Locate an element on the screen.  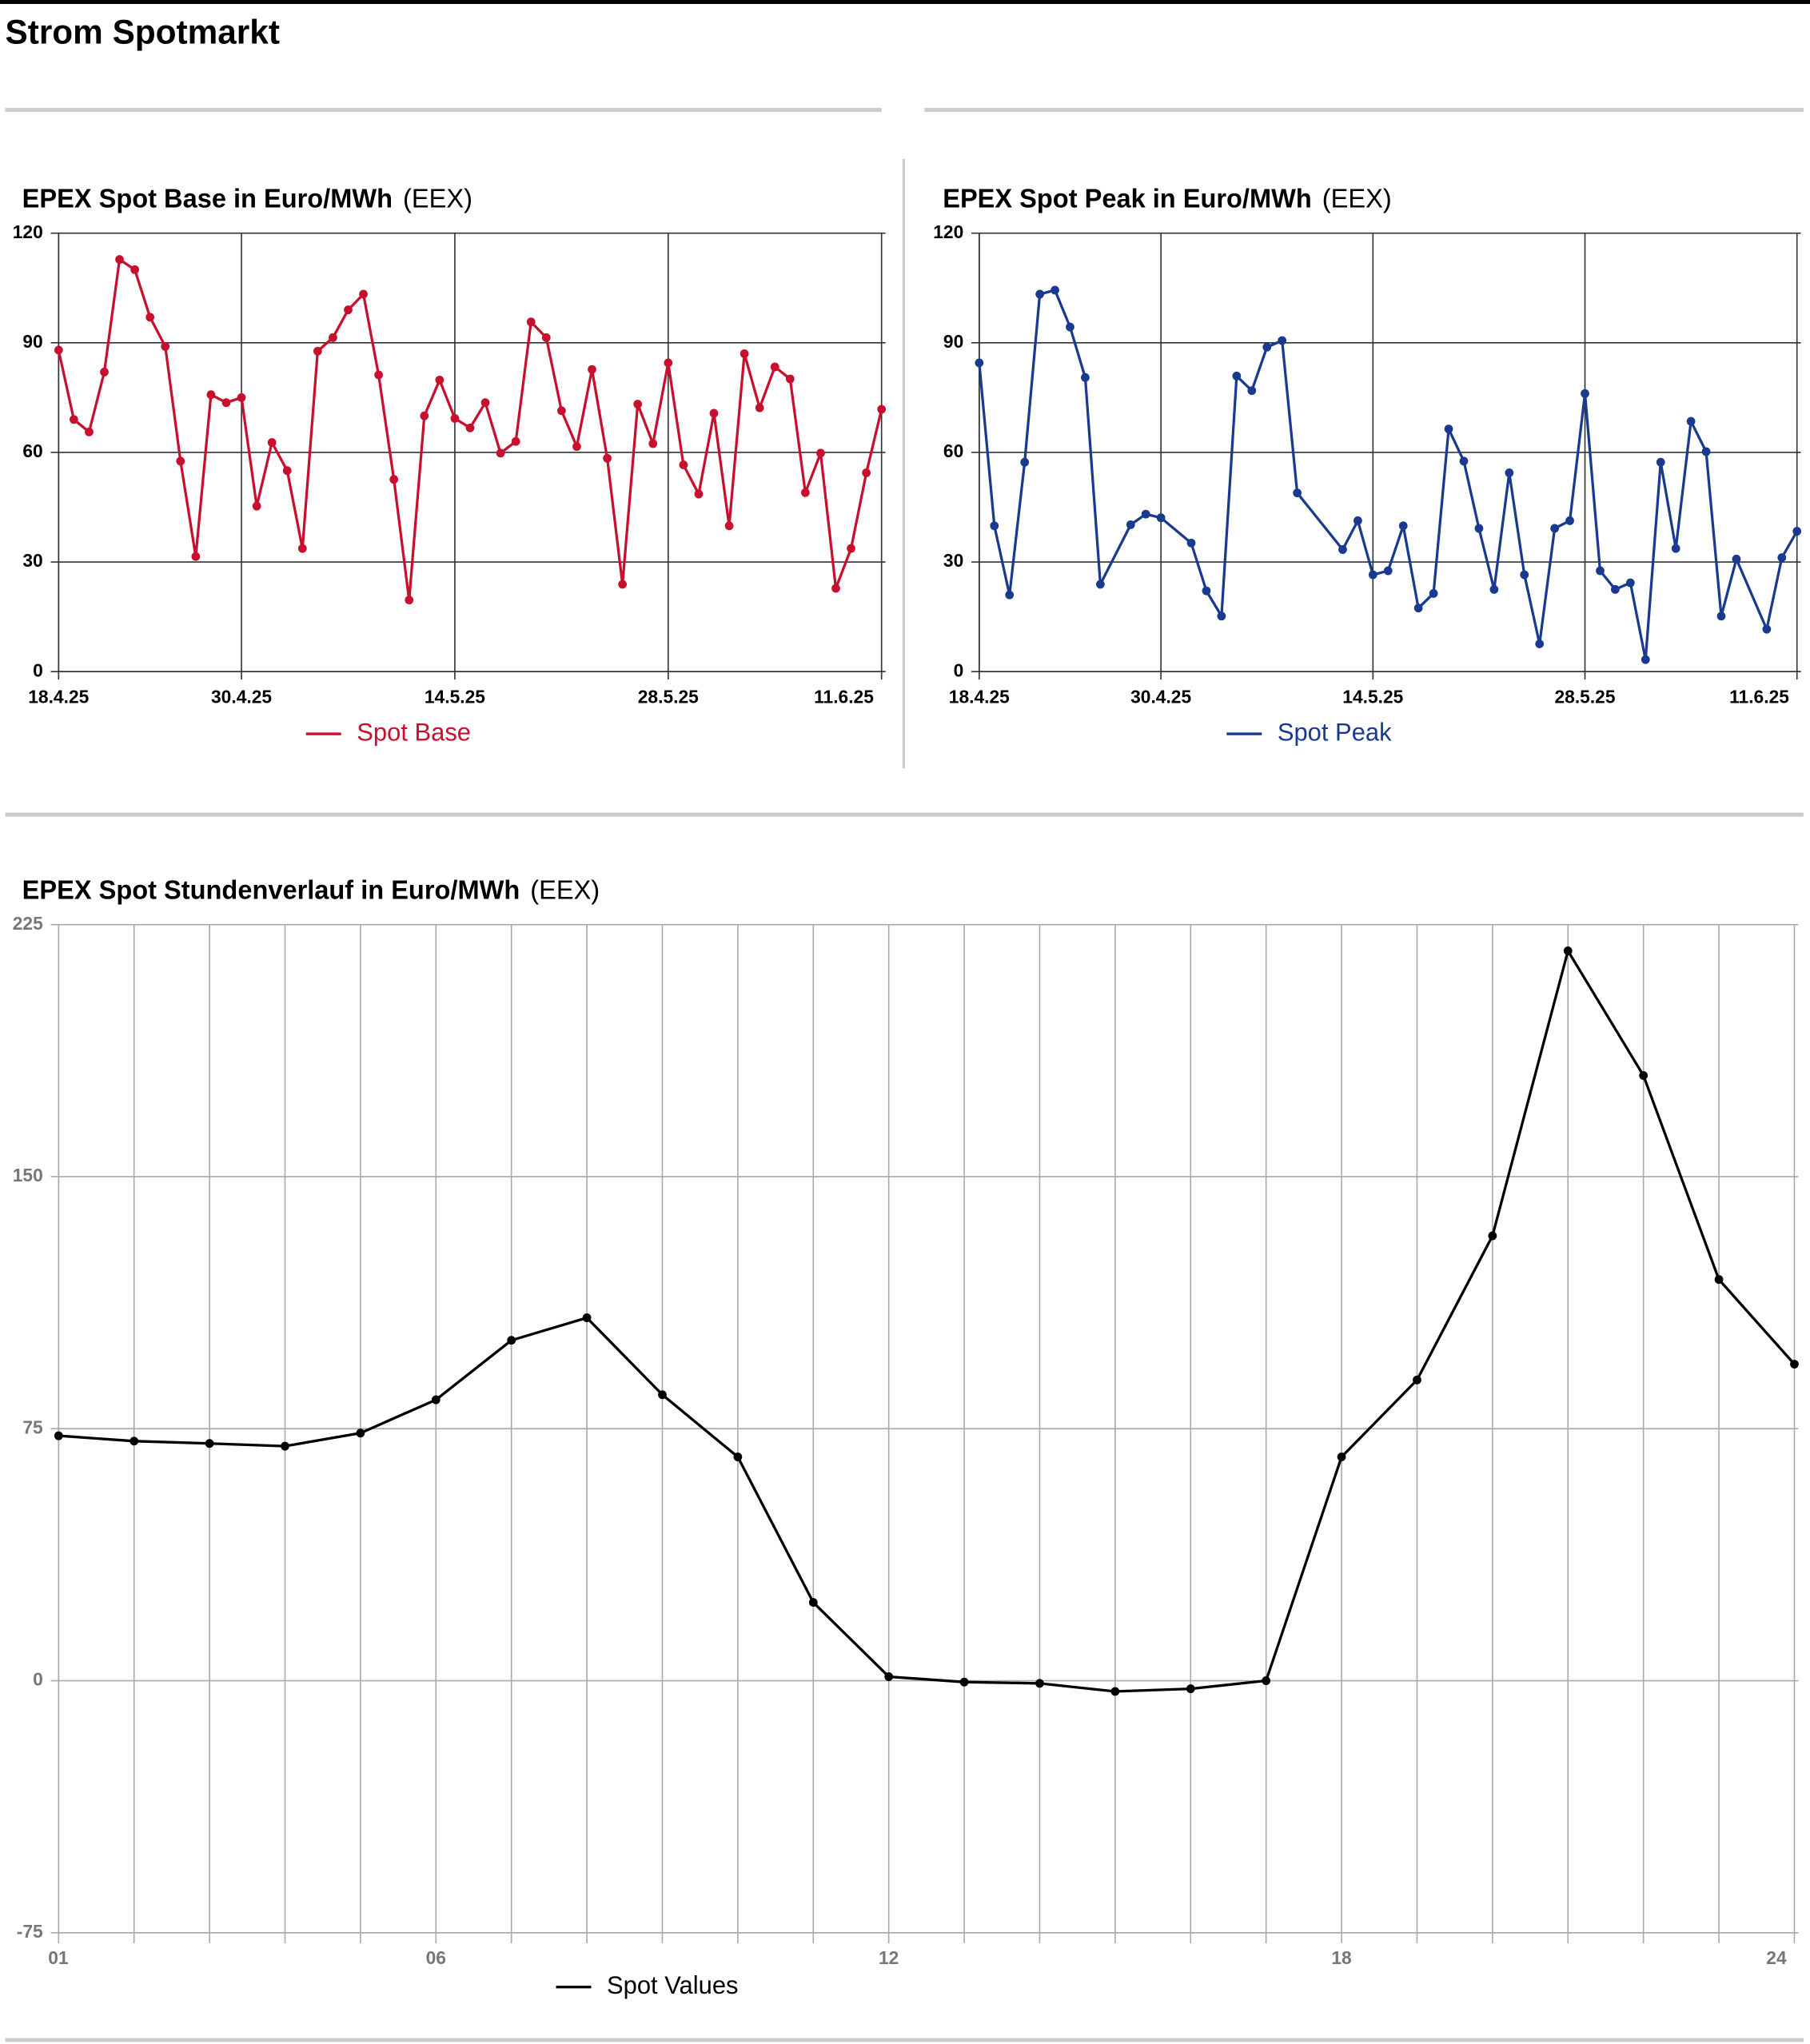
x-tick-label: 28.5.25 is located at coordinates (1584, 696).